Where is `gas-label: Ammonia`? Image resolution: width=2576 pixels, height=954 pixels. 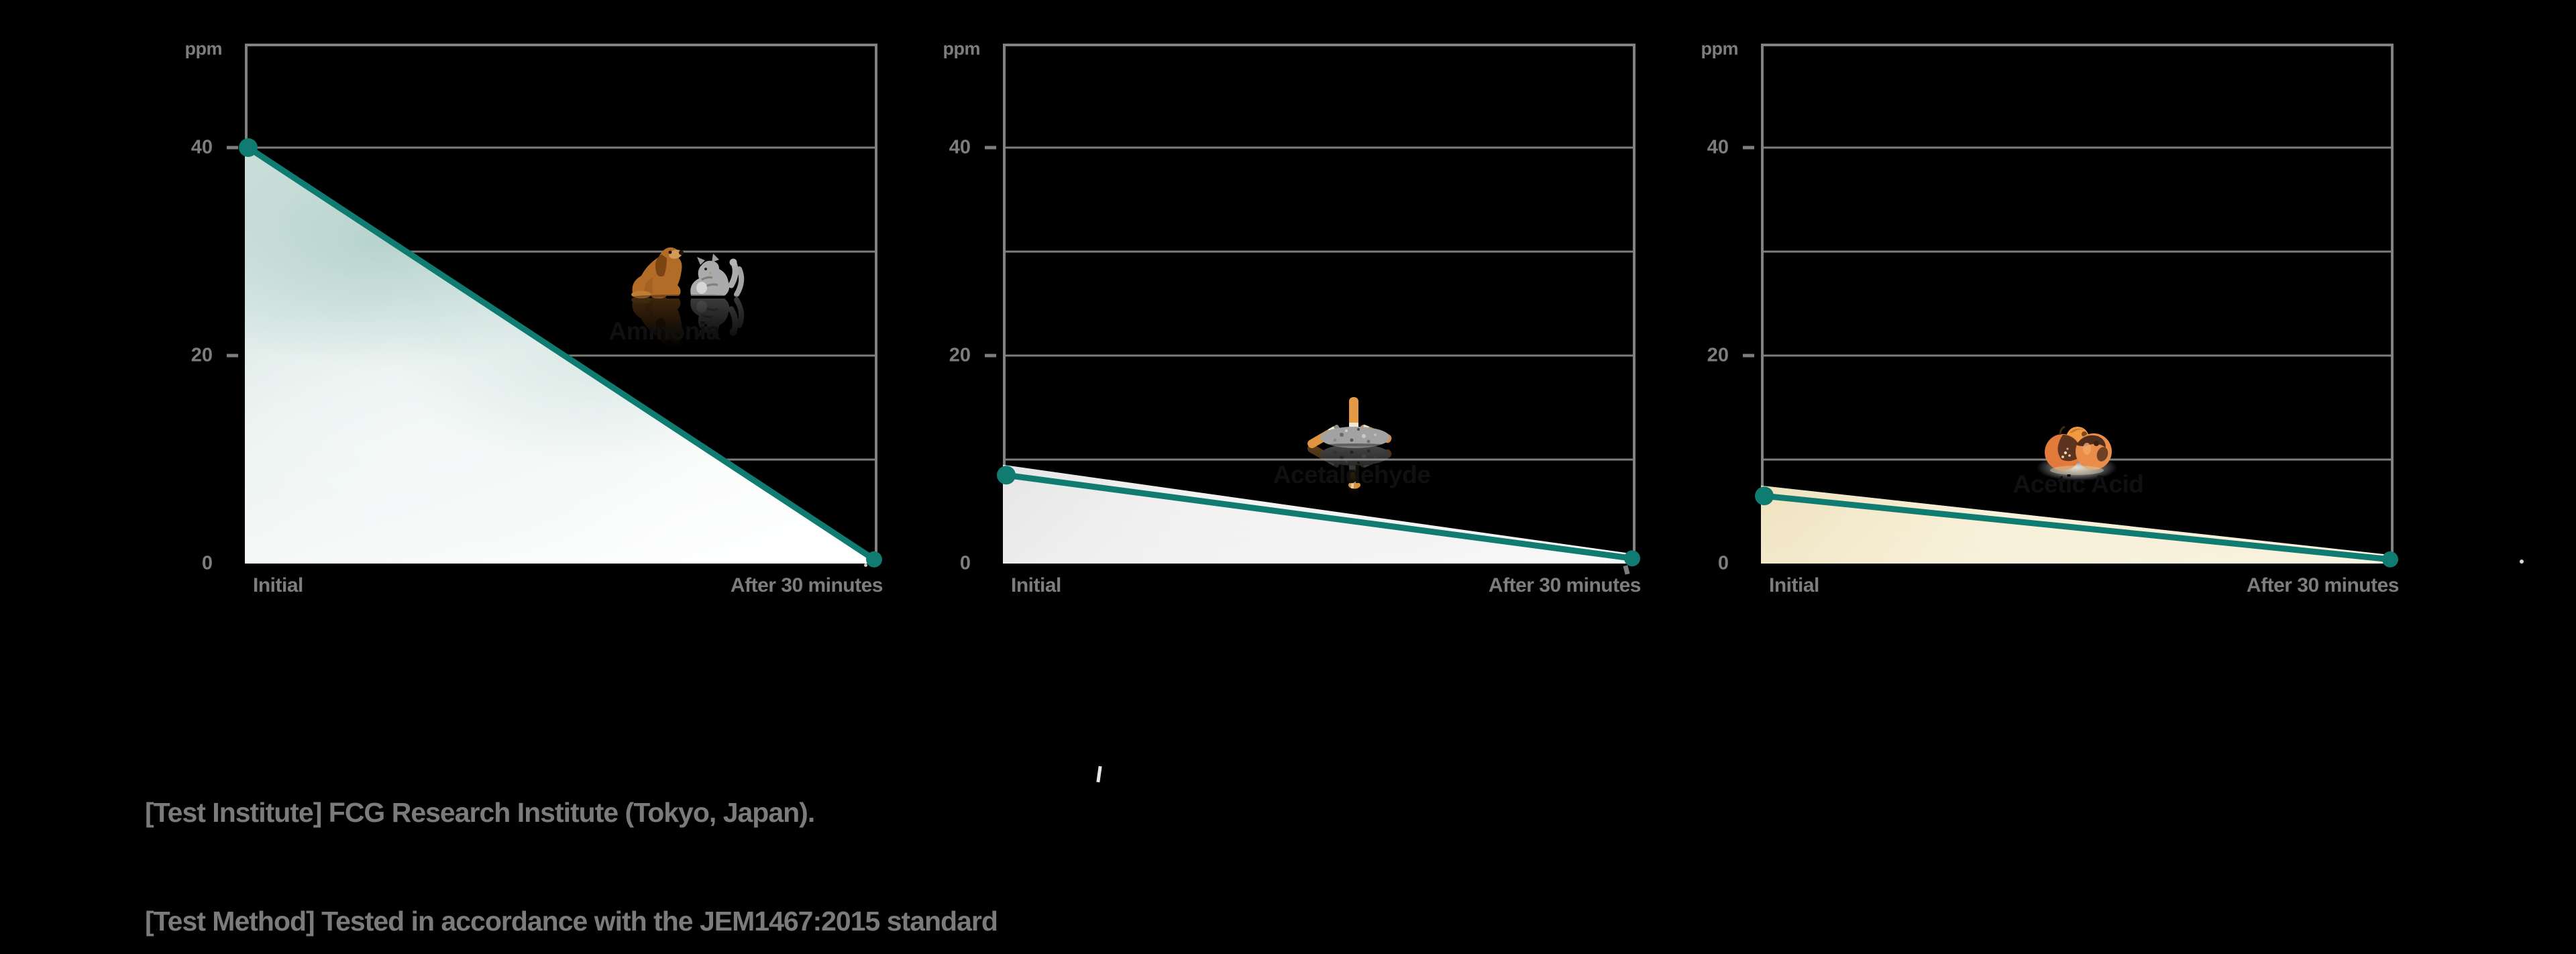 gas-label: Ammonia is located at coordinates (664, 331).